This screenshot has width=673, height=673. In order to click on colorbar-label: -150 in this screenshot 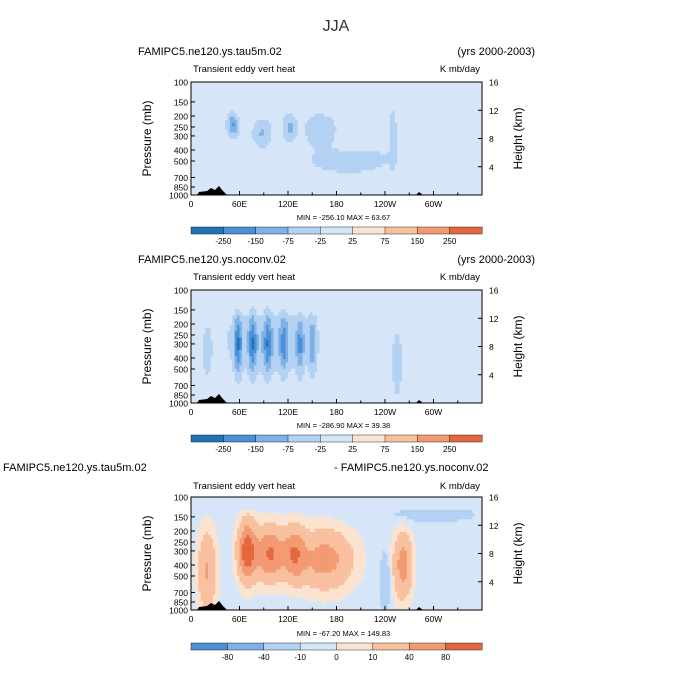, I will do `click(256, 241)`.